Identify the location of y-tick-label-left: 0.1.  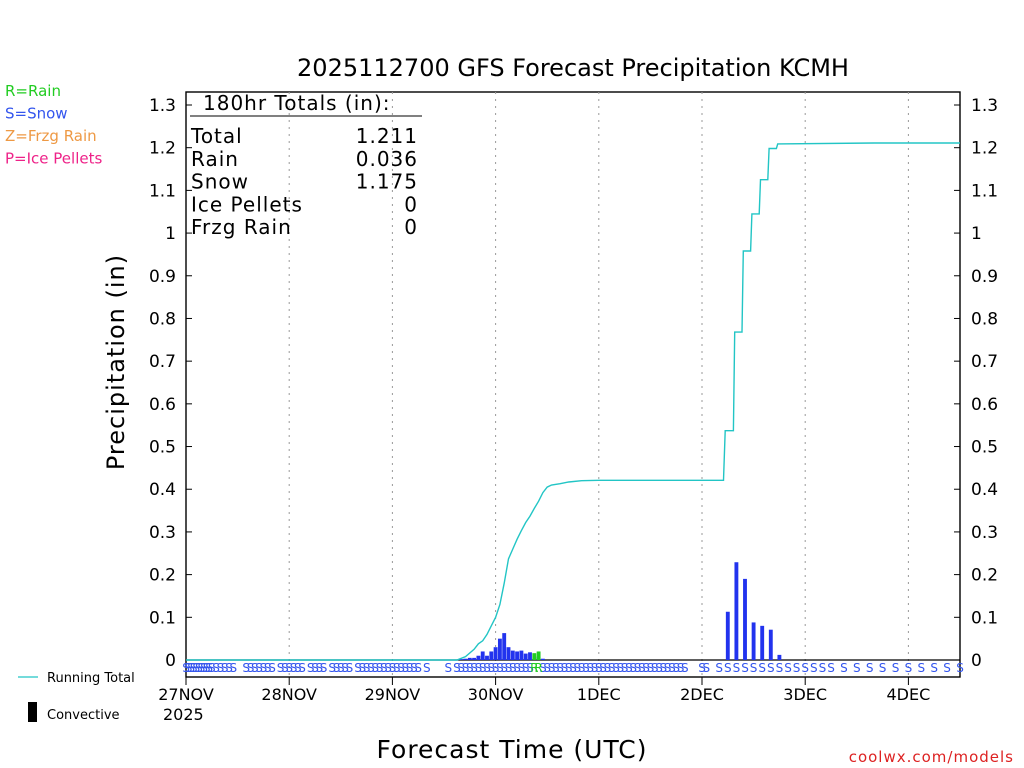
(162, 618).